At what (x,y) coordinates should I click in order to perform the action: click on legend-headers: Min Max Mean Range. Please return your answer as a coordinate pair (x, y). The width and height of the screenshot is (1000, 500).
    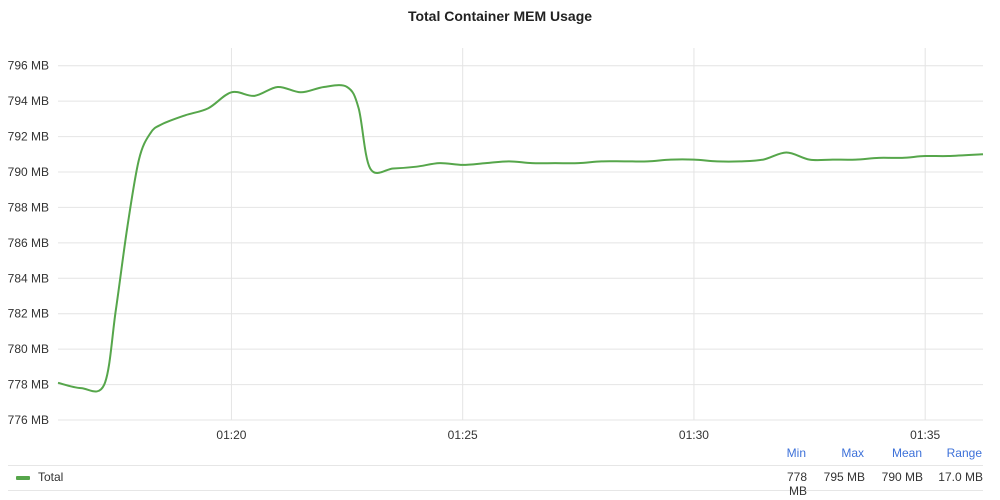
    Looking at the image, I should click on (874, 453).